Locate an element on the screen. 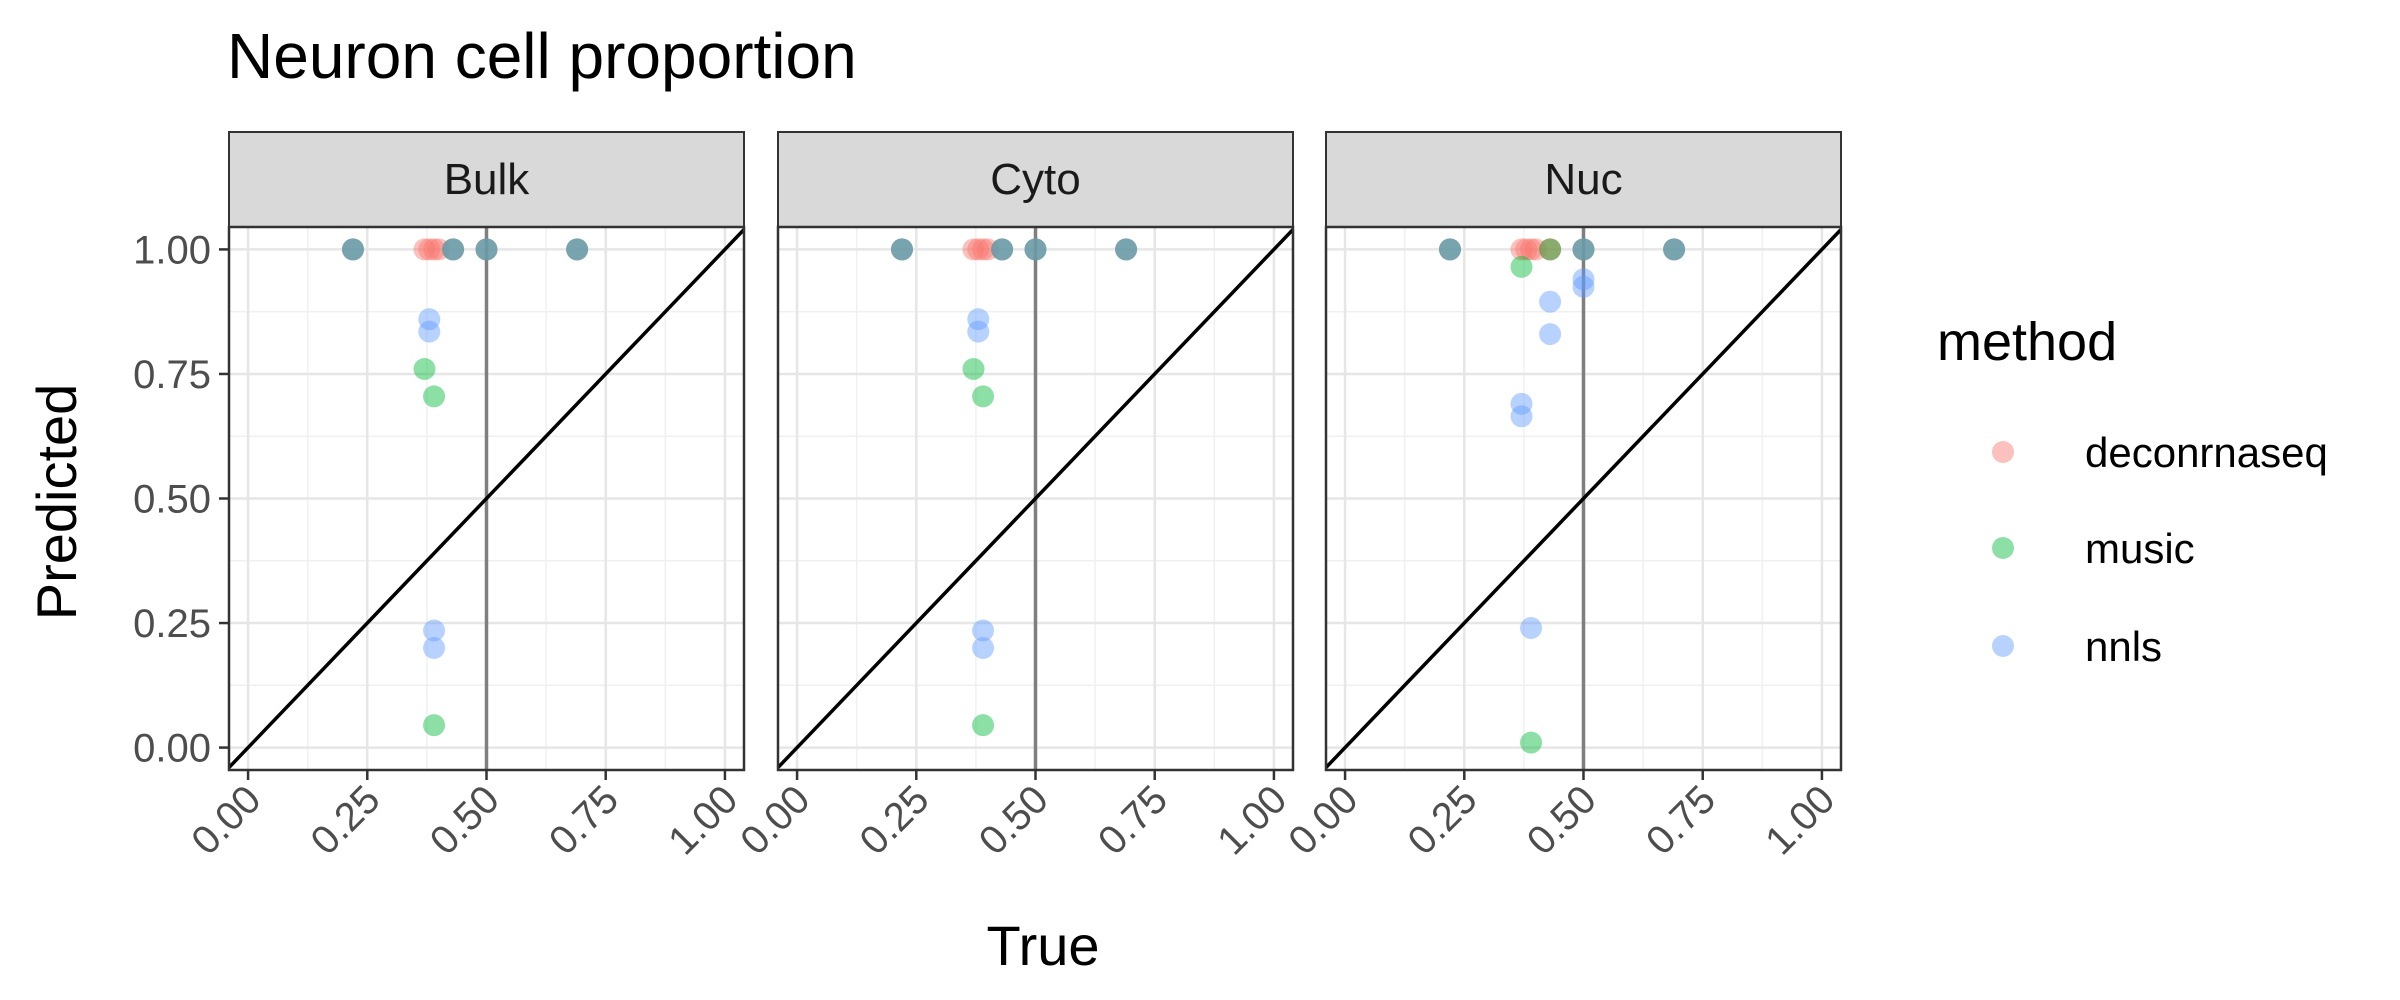  legend-key-nnls is located at coordinates (2003, 646).